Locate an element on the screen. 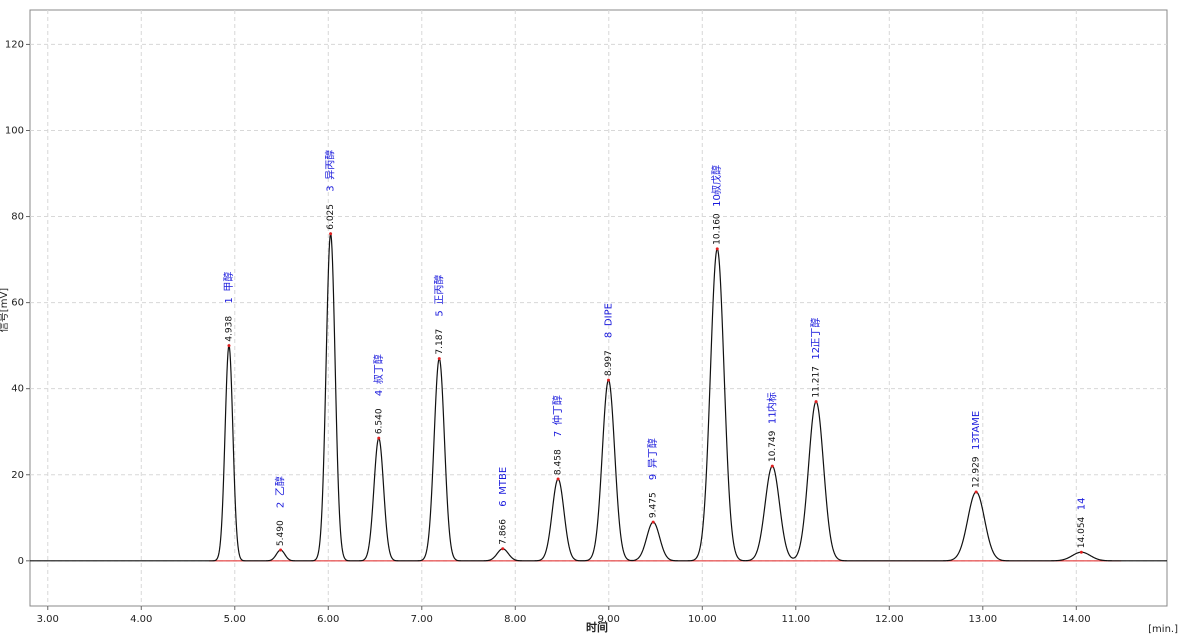 The width and height of the screenshot is (1200, 638). peak-number: 12 is located at coordinates (816, 353).